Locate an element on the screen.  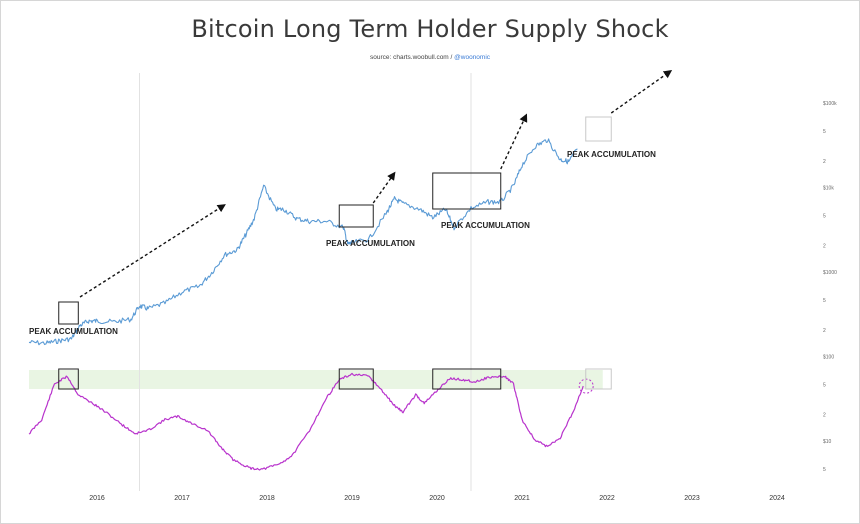
y-axis-label-4: $10 is located at coordinates (827, 442).